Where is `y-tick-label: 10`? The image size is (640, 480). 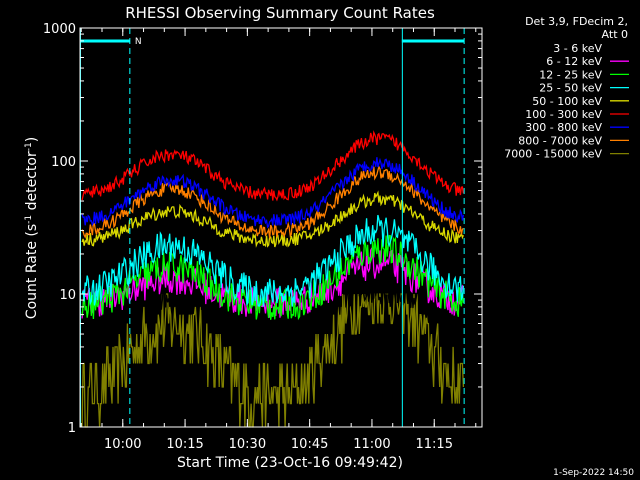
y-tick-label: 10 is located at coordinates (67, 295).